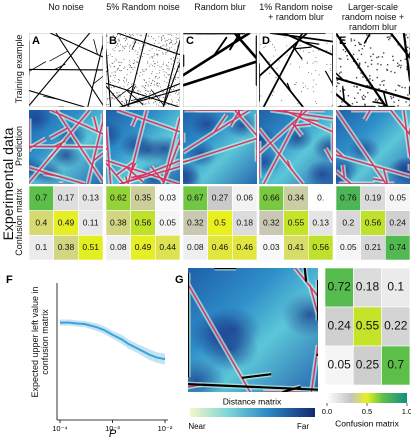 This screenshot has height=440, width=411. Describe the element at coordinates (143, 247) in the screenshot. I see `matrix-value: 0.49` at that location.